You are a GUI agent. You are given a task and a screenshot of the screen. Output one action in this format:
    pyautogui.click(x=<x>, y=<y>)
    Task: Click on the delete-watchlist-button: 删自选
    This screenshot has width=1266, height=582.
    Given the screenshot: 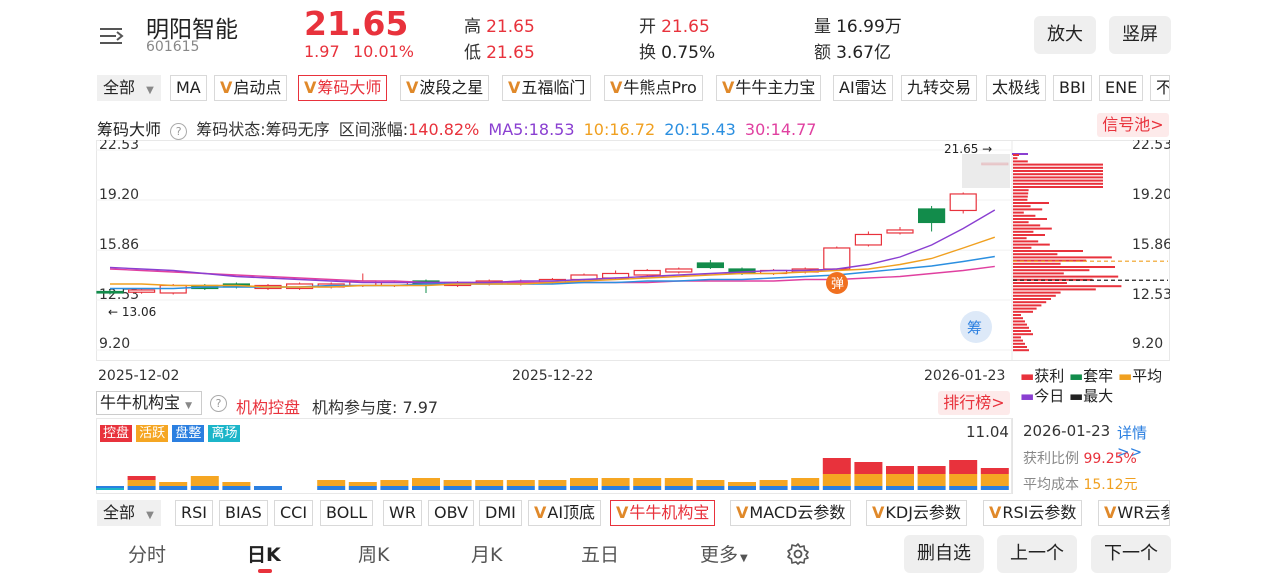 What is the action you would take?
    pyautogui.click(x=944, y=554)
    